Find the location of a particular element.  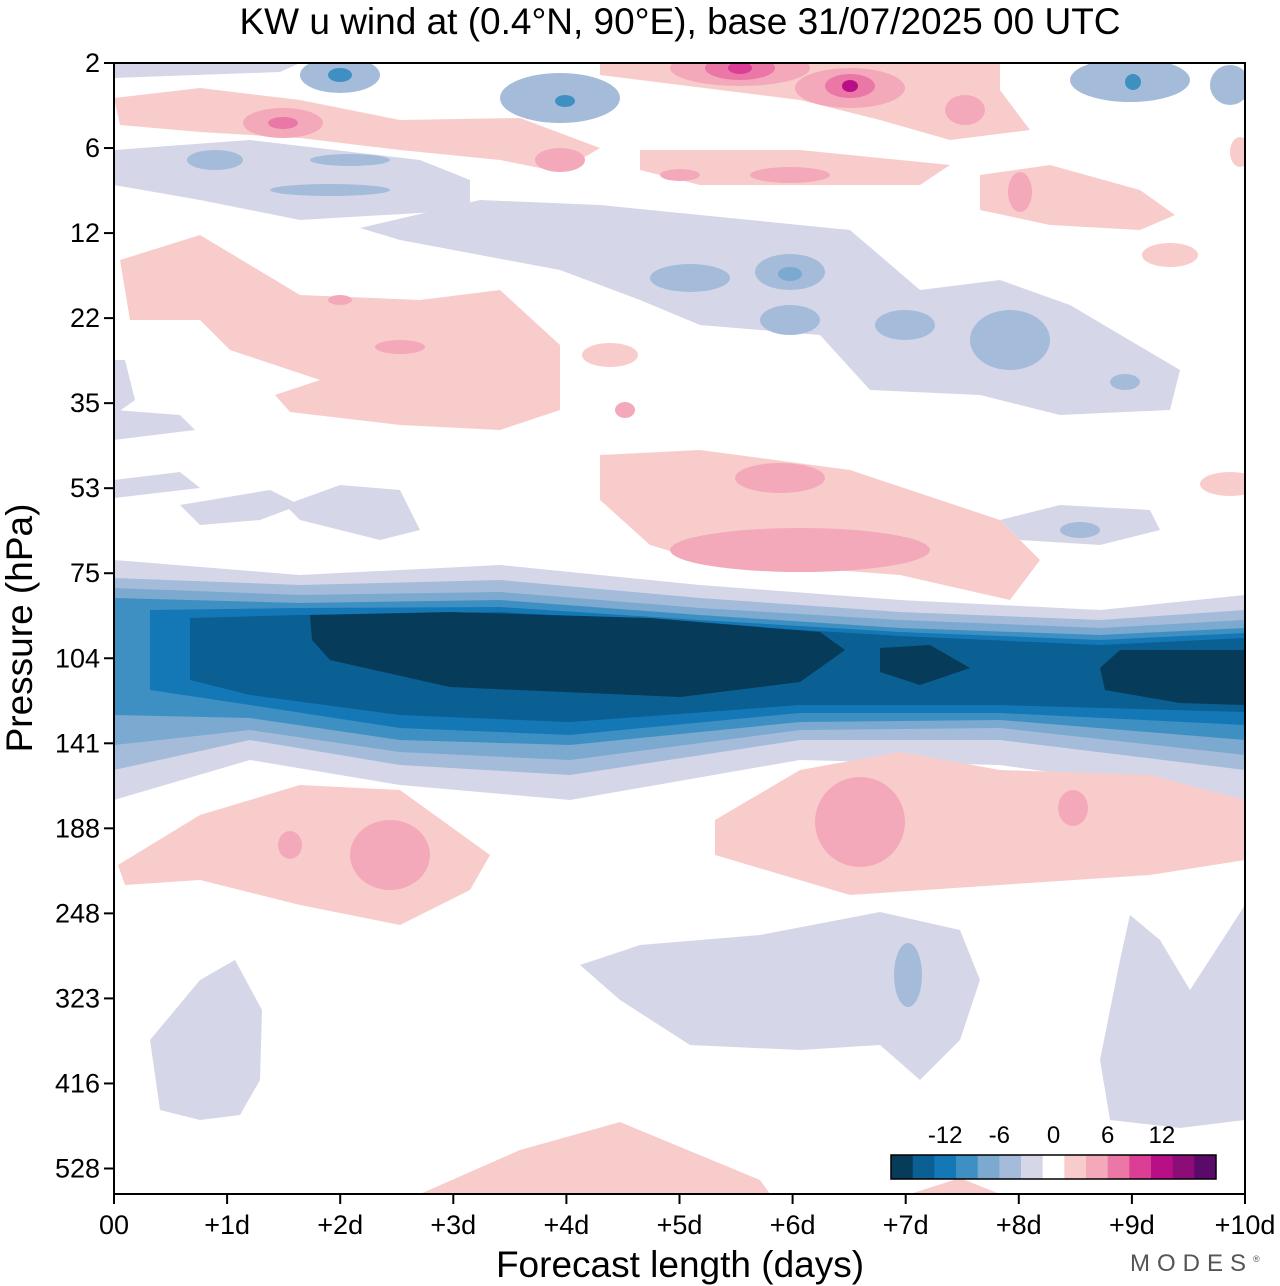

y-tick-label: 6 is located at coordinates (92, 148).